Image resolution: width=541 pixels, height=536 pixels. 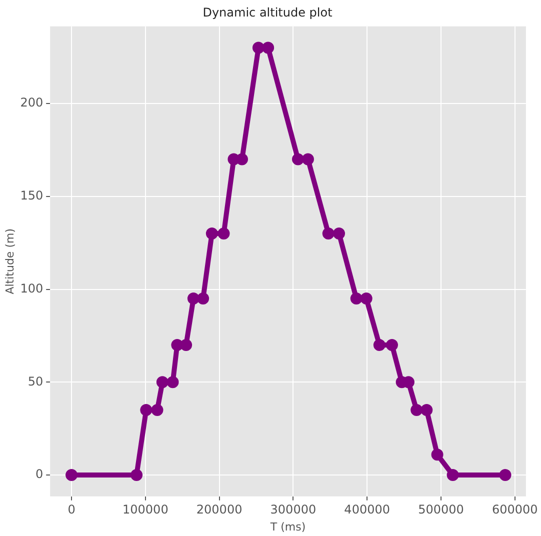 What do you see at coordinates (36, 381) in the screenshot?
I see `y-tick-label: 50` at bounding box center [36, 381].